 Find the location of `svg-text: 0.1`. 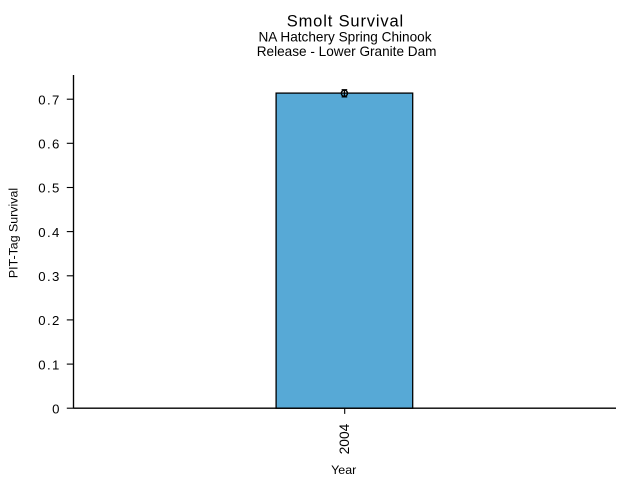

svg-text: 0.1 is located at coordinates (49, 364).